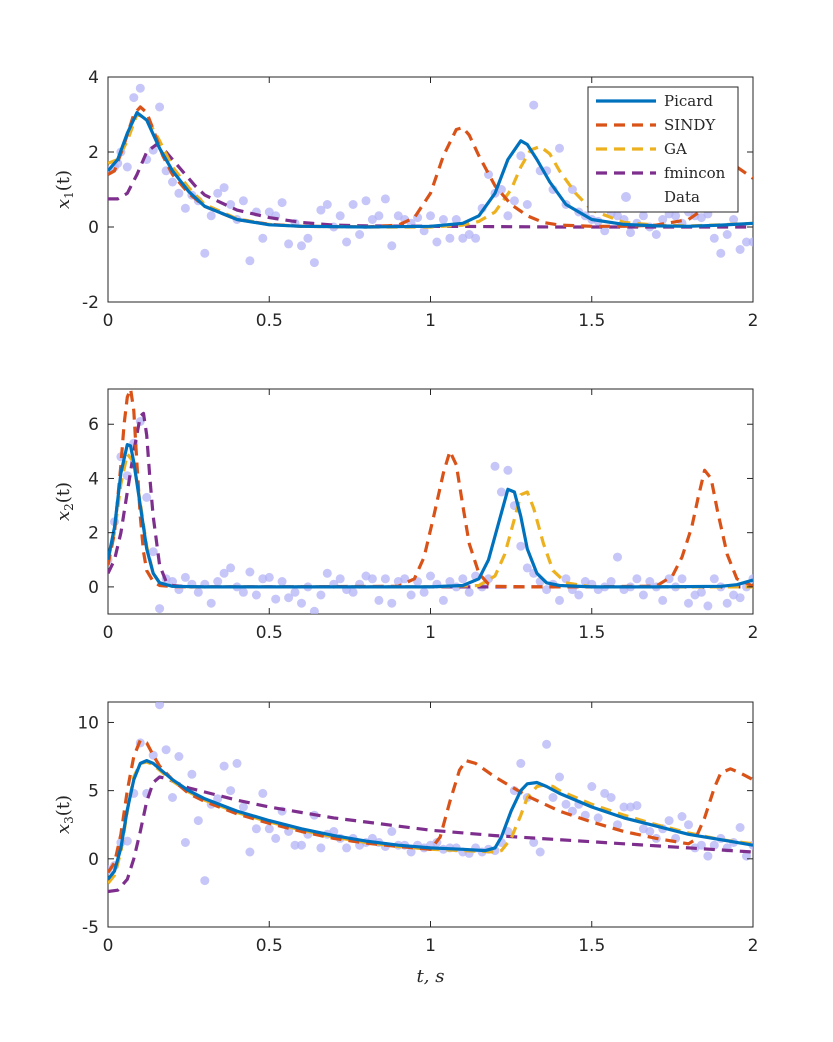 The height and width of the screenshot is (1042, 833). I want to click on legend-entry-fmincon: fmincon, so click(661, 173).